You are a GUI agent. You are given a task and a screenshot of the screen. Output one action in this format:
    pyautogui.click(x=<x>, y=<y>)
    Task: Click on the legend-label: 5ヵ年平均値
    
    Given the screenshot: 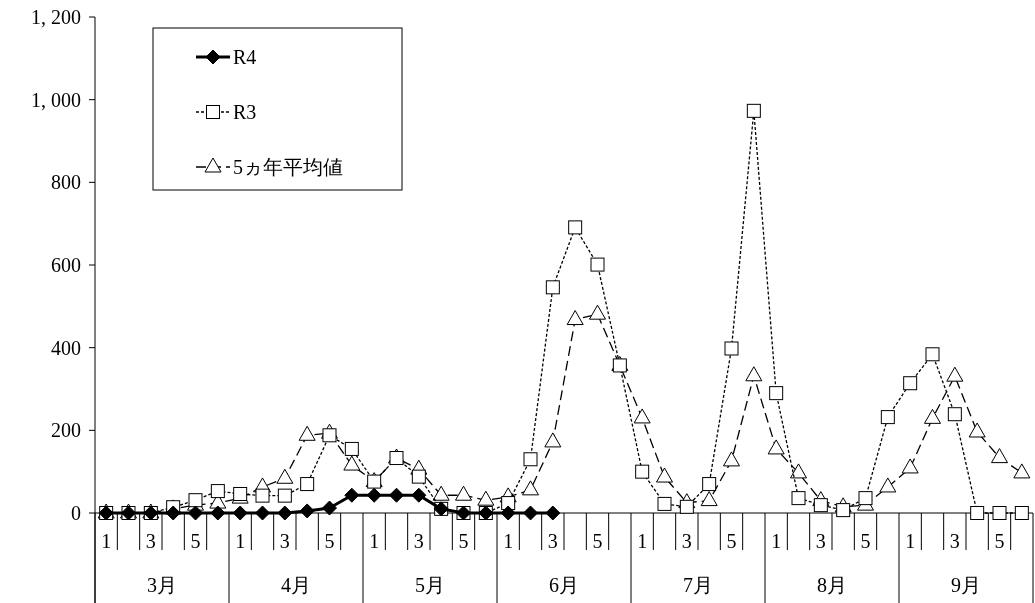 What is the action you would take?
    pyautogui.click(x=288, y=167)
    